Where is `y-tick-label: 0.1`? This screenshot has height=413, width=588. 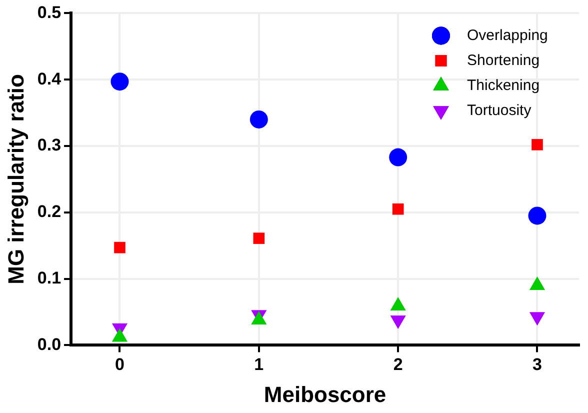 y-tick-label: 0.1 is located at coordinates (49, 278).